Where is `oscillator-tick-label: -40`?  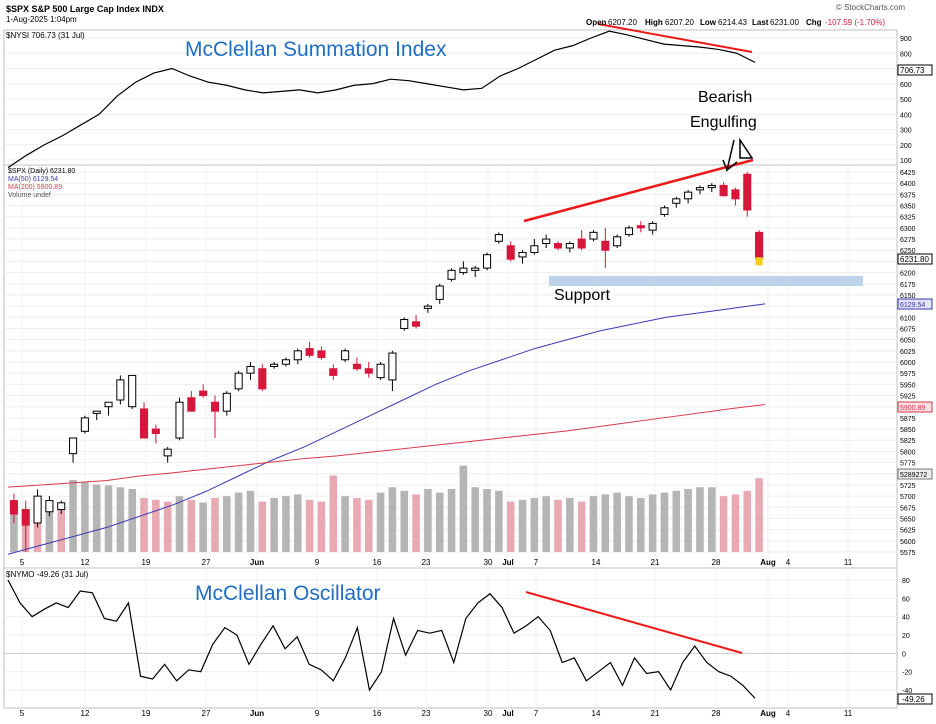
oscillator-tick-label: -40 is located at coordinates (907, 691).